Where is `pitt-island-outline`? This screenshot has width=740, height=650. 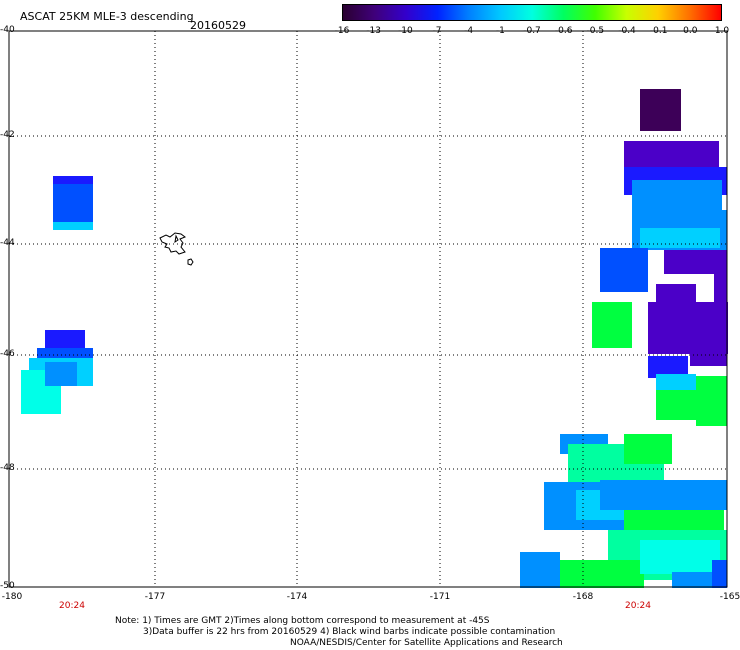
pitt-island-outline is located at coordinates (190, 262).